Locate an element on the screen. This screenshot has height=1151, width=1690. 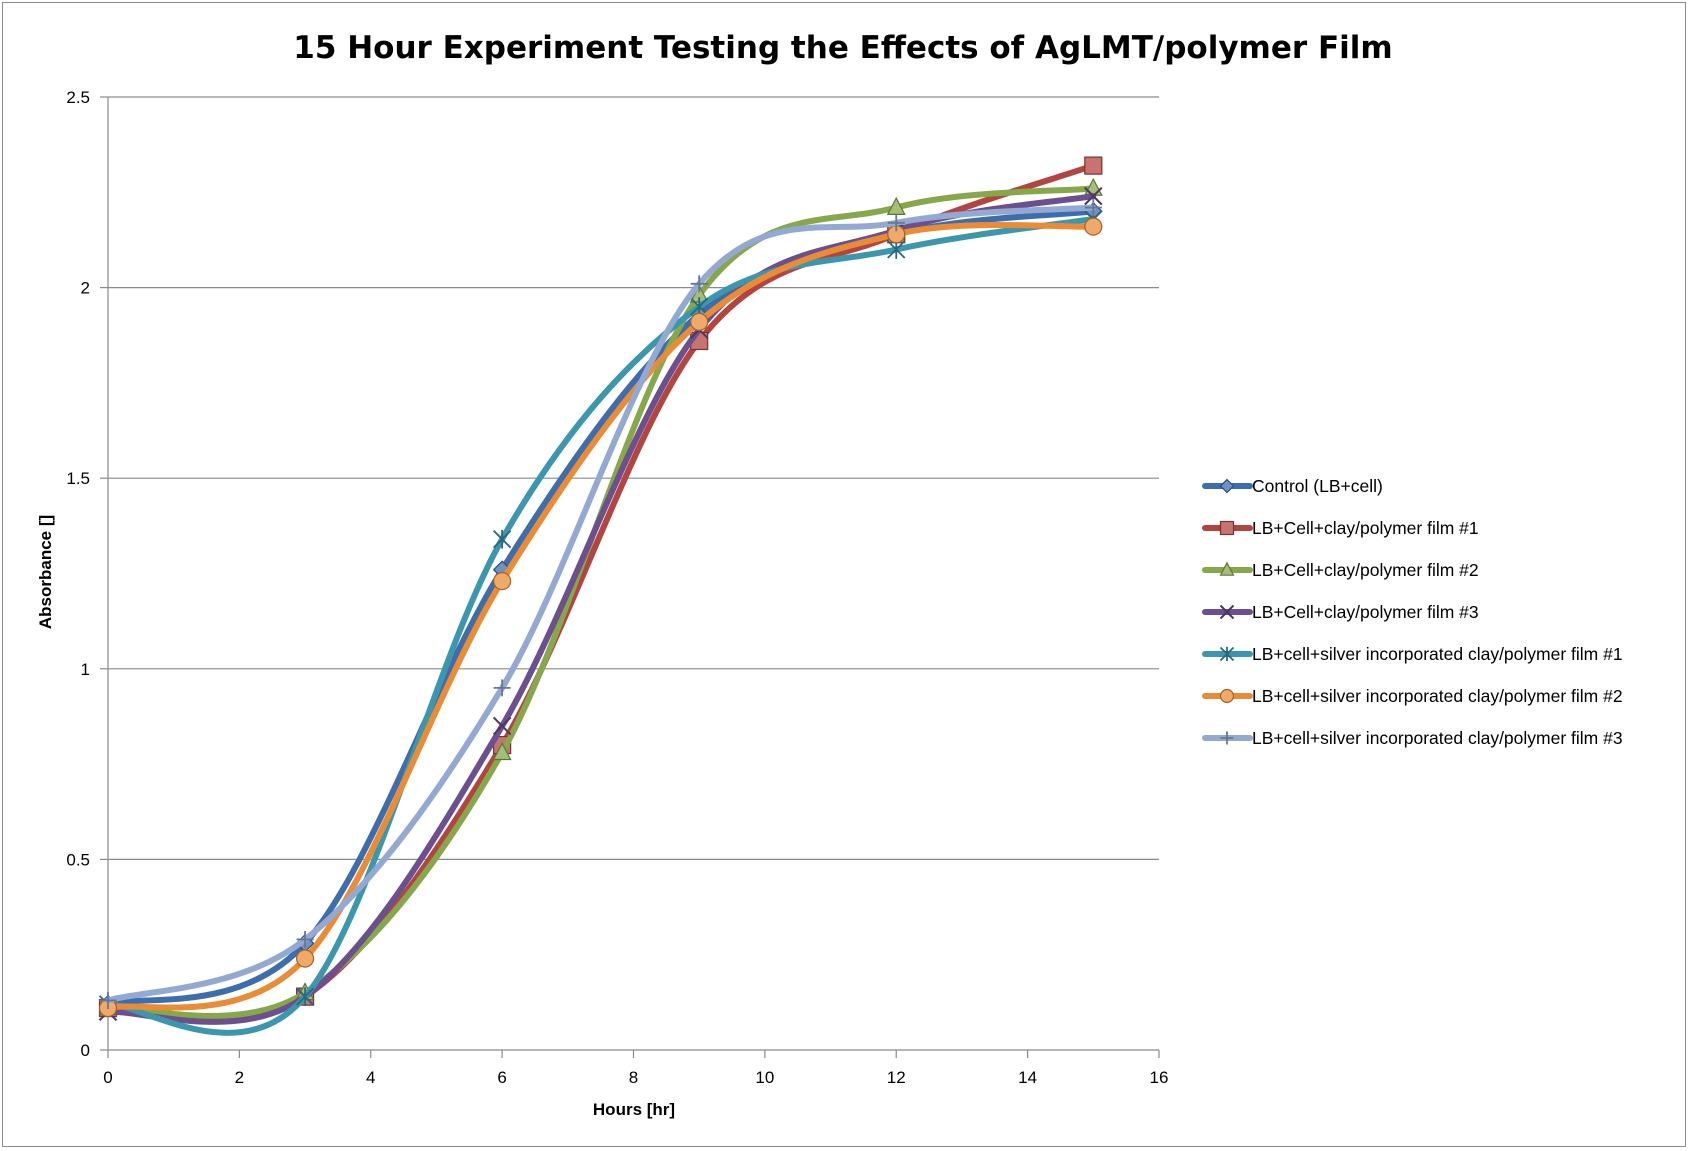
x-tick-label: 8 is located at coordinates (633, 1077).